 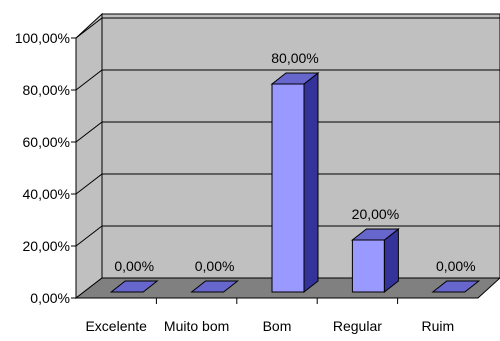 I want to click on y-axis: 0,00% 20,00% 40,00% 60,00% 80,00% 100,00%, so click(x=46, y=168).